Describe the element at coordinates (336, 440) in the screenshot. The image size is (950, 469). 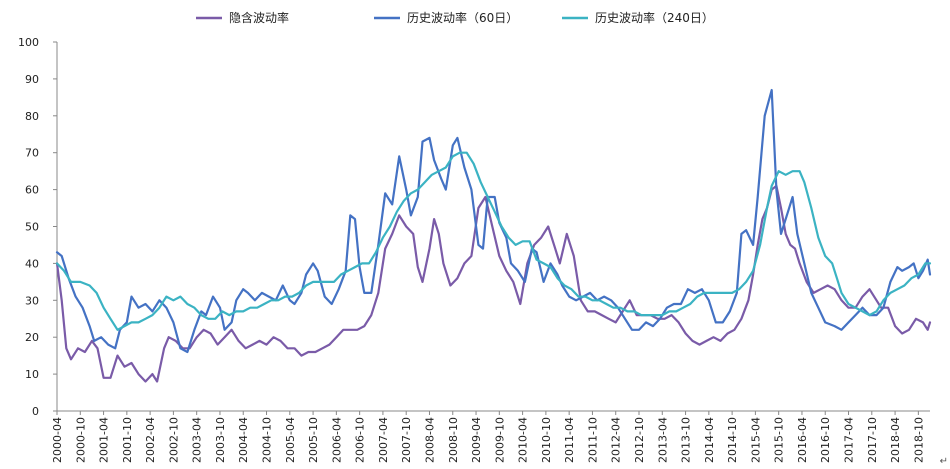
I see `x-tick-label: 2006-04` at that location.